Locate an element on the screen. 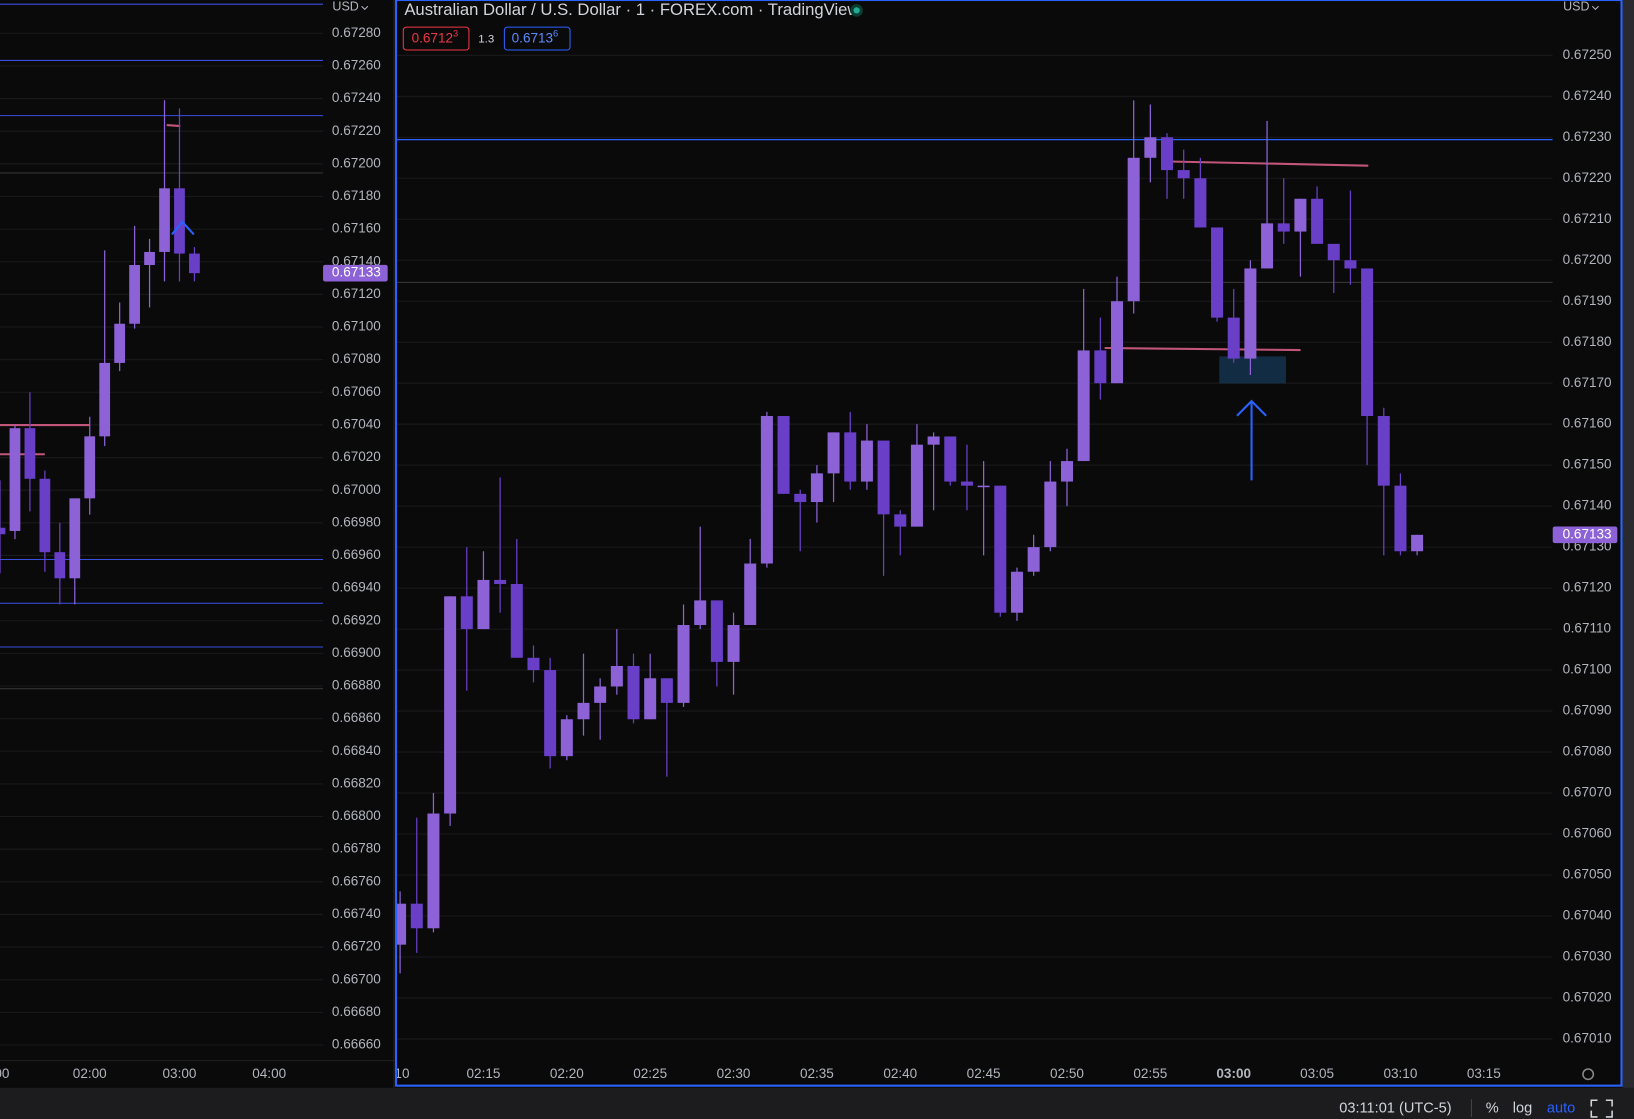 This screenshot has height=1119, width=1634. x-tick-label: 02:35 is located at coordinates (817, 1073).